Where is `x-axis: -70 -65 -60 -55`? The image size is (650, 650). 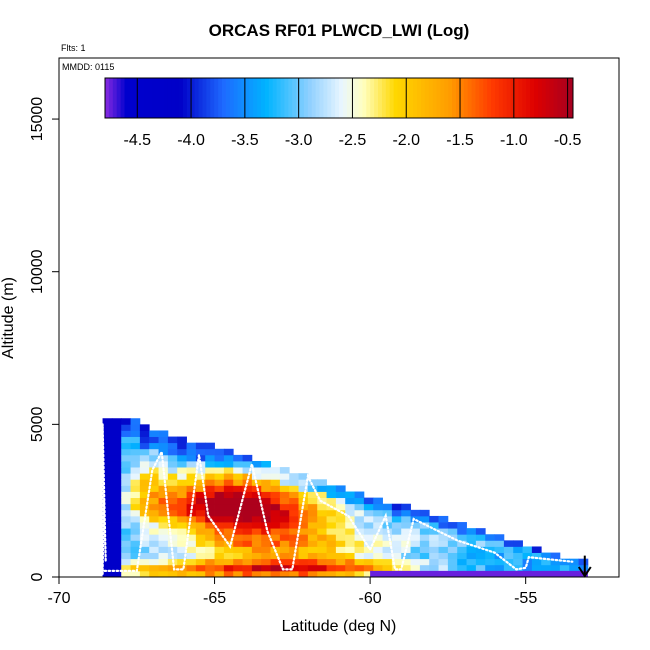 x-axis: -70 -65 -60 -55 is located at coordinates (292, 592).